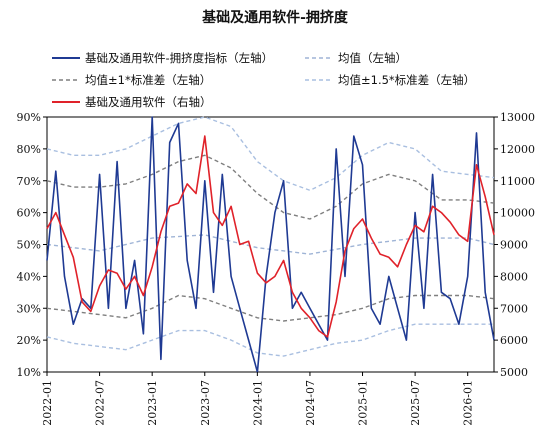 This screenshot has height=430, width=550. Describe the element at coordinates (29, 245) in the screenshot. I see `left-tick-label: 50%` at that location.